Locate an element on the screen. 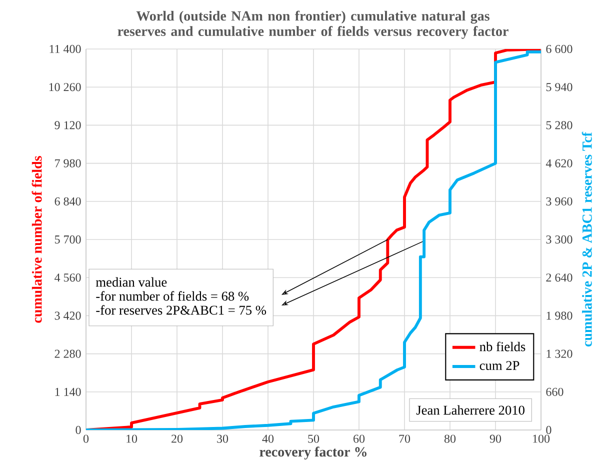 Image resolution: width=600 pixels, height=473 pixels. x-tick-label: 10 is located at coordinates (132, 438).